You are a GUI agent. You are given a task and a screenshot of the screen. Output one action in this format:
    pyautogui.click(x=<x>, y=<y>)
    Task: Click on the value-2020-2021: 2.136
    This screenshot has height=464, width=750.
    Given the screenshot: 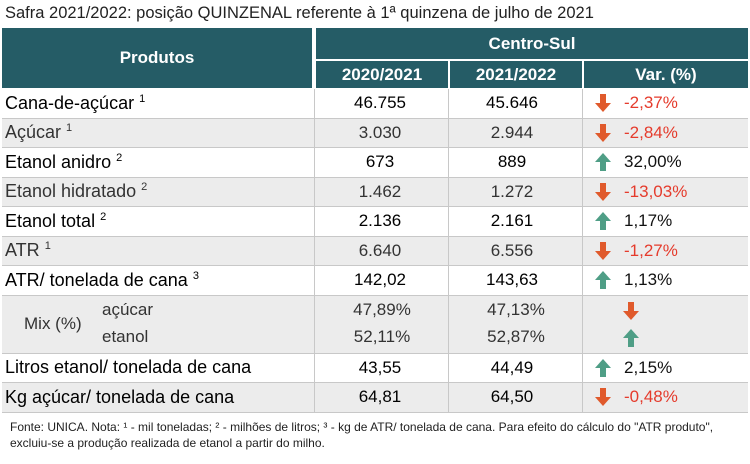 What is the action you would take?
    pyautogui.click(x=380, y=221)
    